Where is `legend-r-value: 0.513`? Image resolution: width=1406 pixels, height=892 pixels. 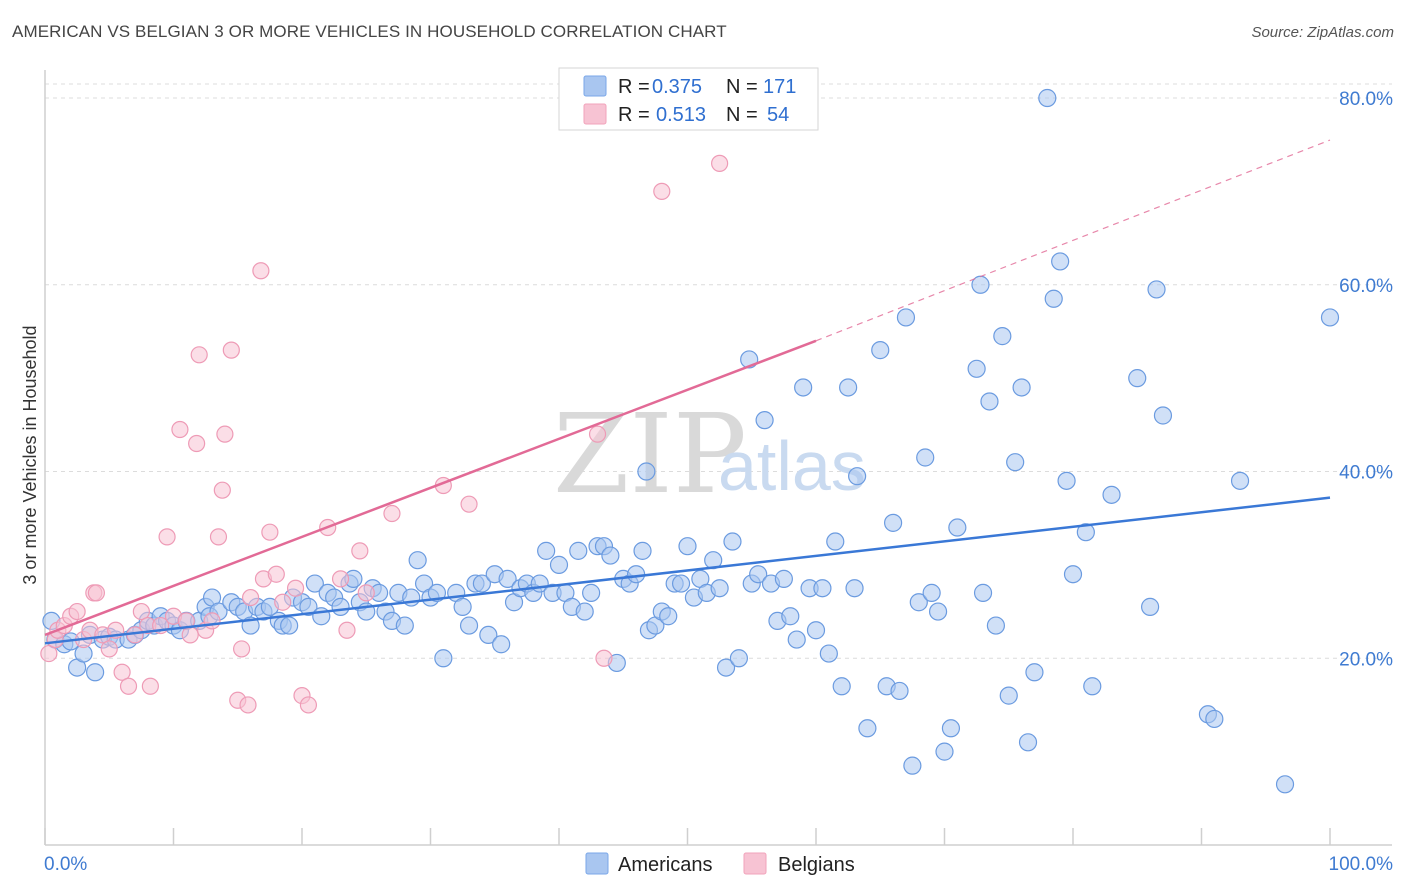
legend-r-value: 0.513 is located at coordinates (681, 115).